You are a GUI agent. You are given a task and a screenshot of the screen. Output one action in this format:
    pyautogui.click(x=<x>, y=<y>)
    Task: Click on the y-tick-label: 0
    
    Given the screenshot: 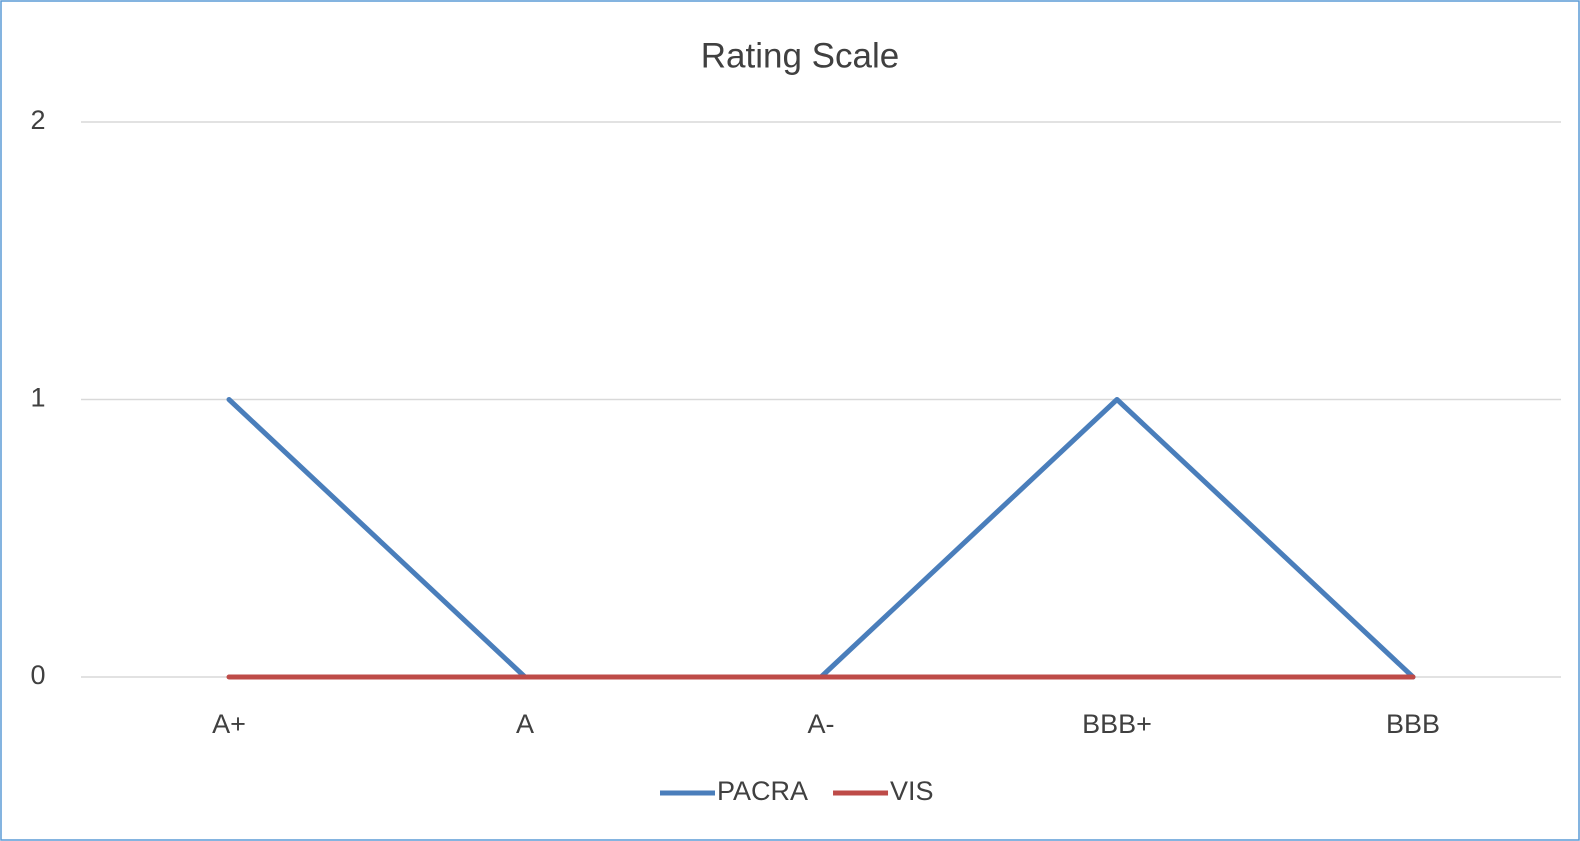 What is the action you would take?
    pyautogui.click(x=37, y=675)
    